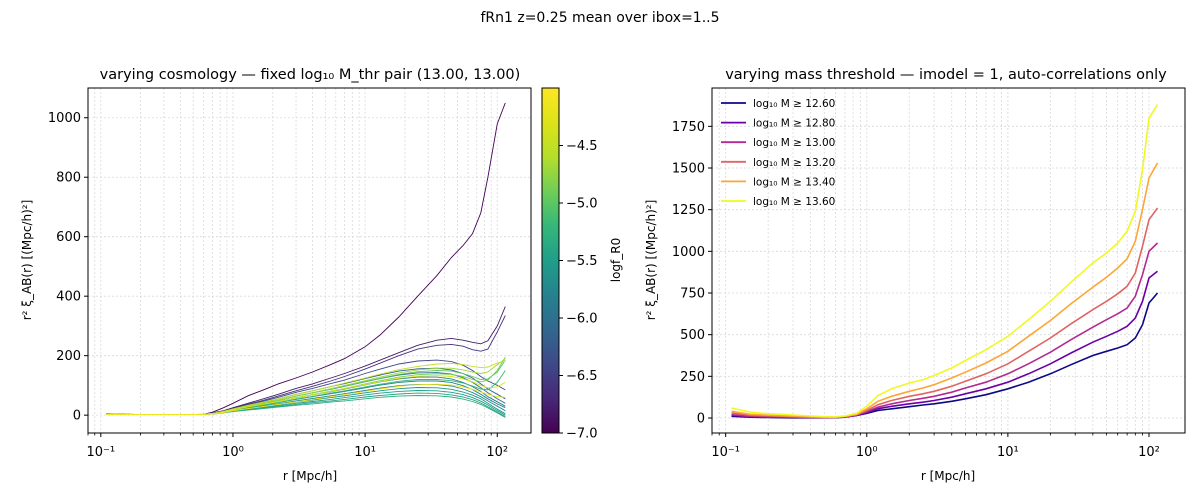  Describe the element at coordinates (68, 178) in the screenshot. I see `y-tick-label: 800` at that location.